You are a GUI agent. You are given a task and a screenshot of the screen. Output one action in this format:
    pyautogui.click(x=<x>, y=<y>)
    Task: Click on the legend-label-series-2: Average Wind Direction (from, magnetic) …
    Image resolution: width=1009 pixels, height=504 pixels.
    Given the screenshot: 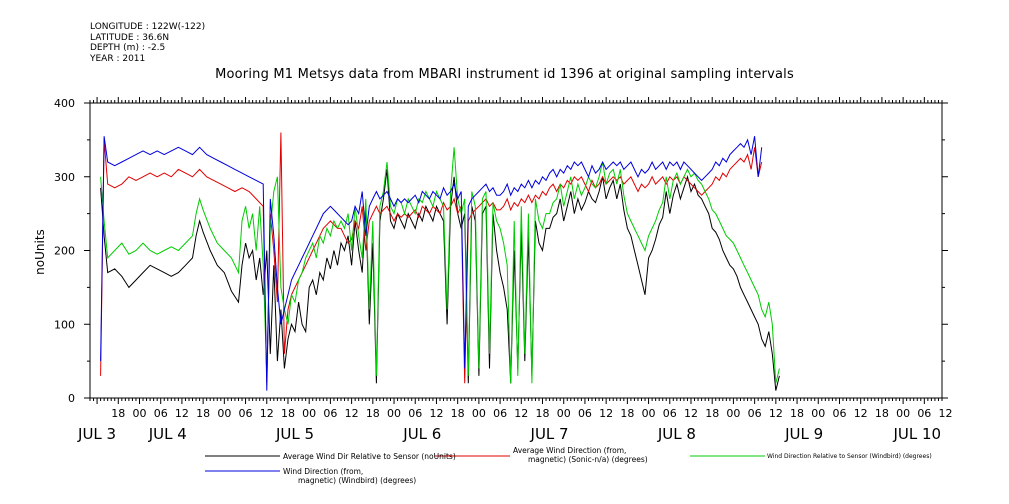 What is the action you would take?
    pyautogui.click(x=580, y=455)
    